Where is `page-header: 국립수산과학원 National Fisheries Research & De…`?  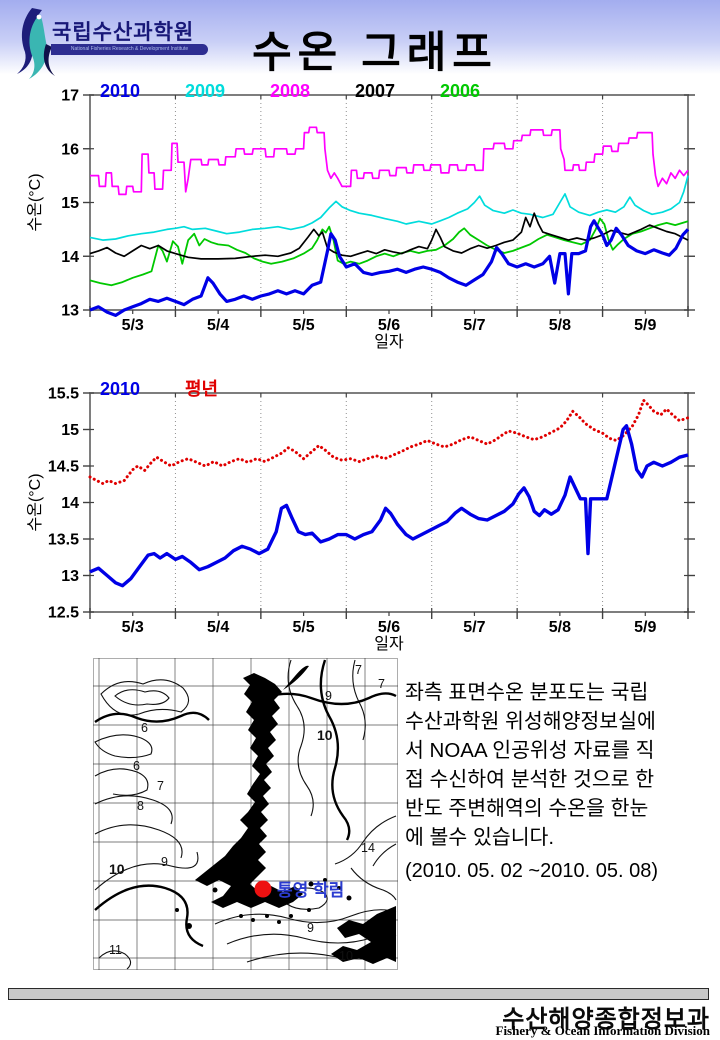 page-header: 국립수산과학원 National Fisheries Research & De… is located at coordinates (360, 46).